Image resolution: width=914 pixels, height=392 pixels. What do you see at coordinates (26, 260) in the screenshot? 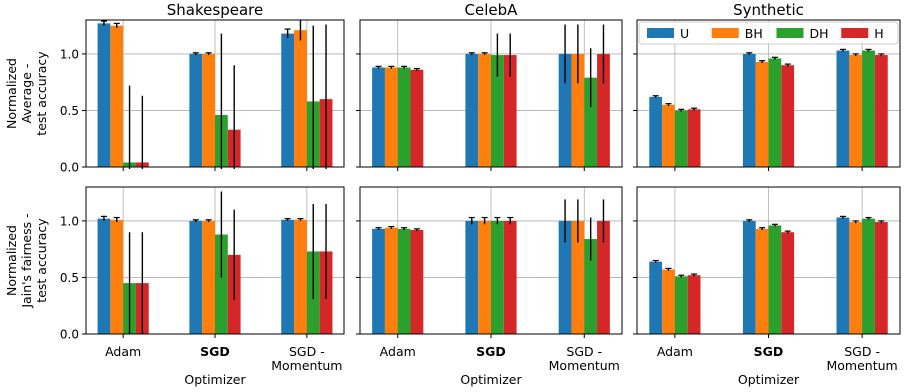
I see `y-axis-label-line: Jain's fairness -` at bounding box center [26, 260].